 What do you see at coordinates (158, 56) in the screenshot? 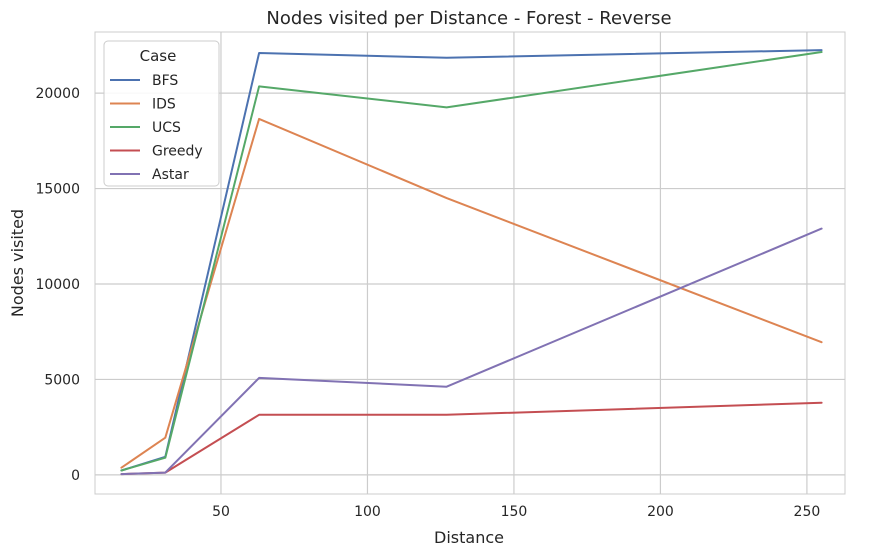
I see `legend-title: Case` at bounding box center [158, 56].